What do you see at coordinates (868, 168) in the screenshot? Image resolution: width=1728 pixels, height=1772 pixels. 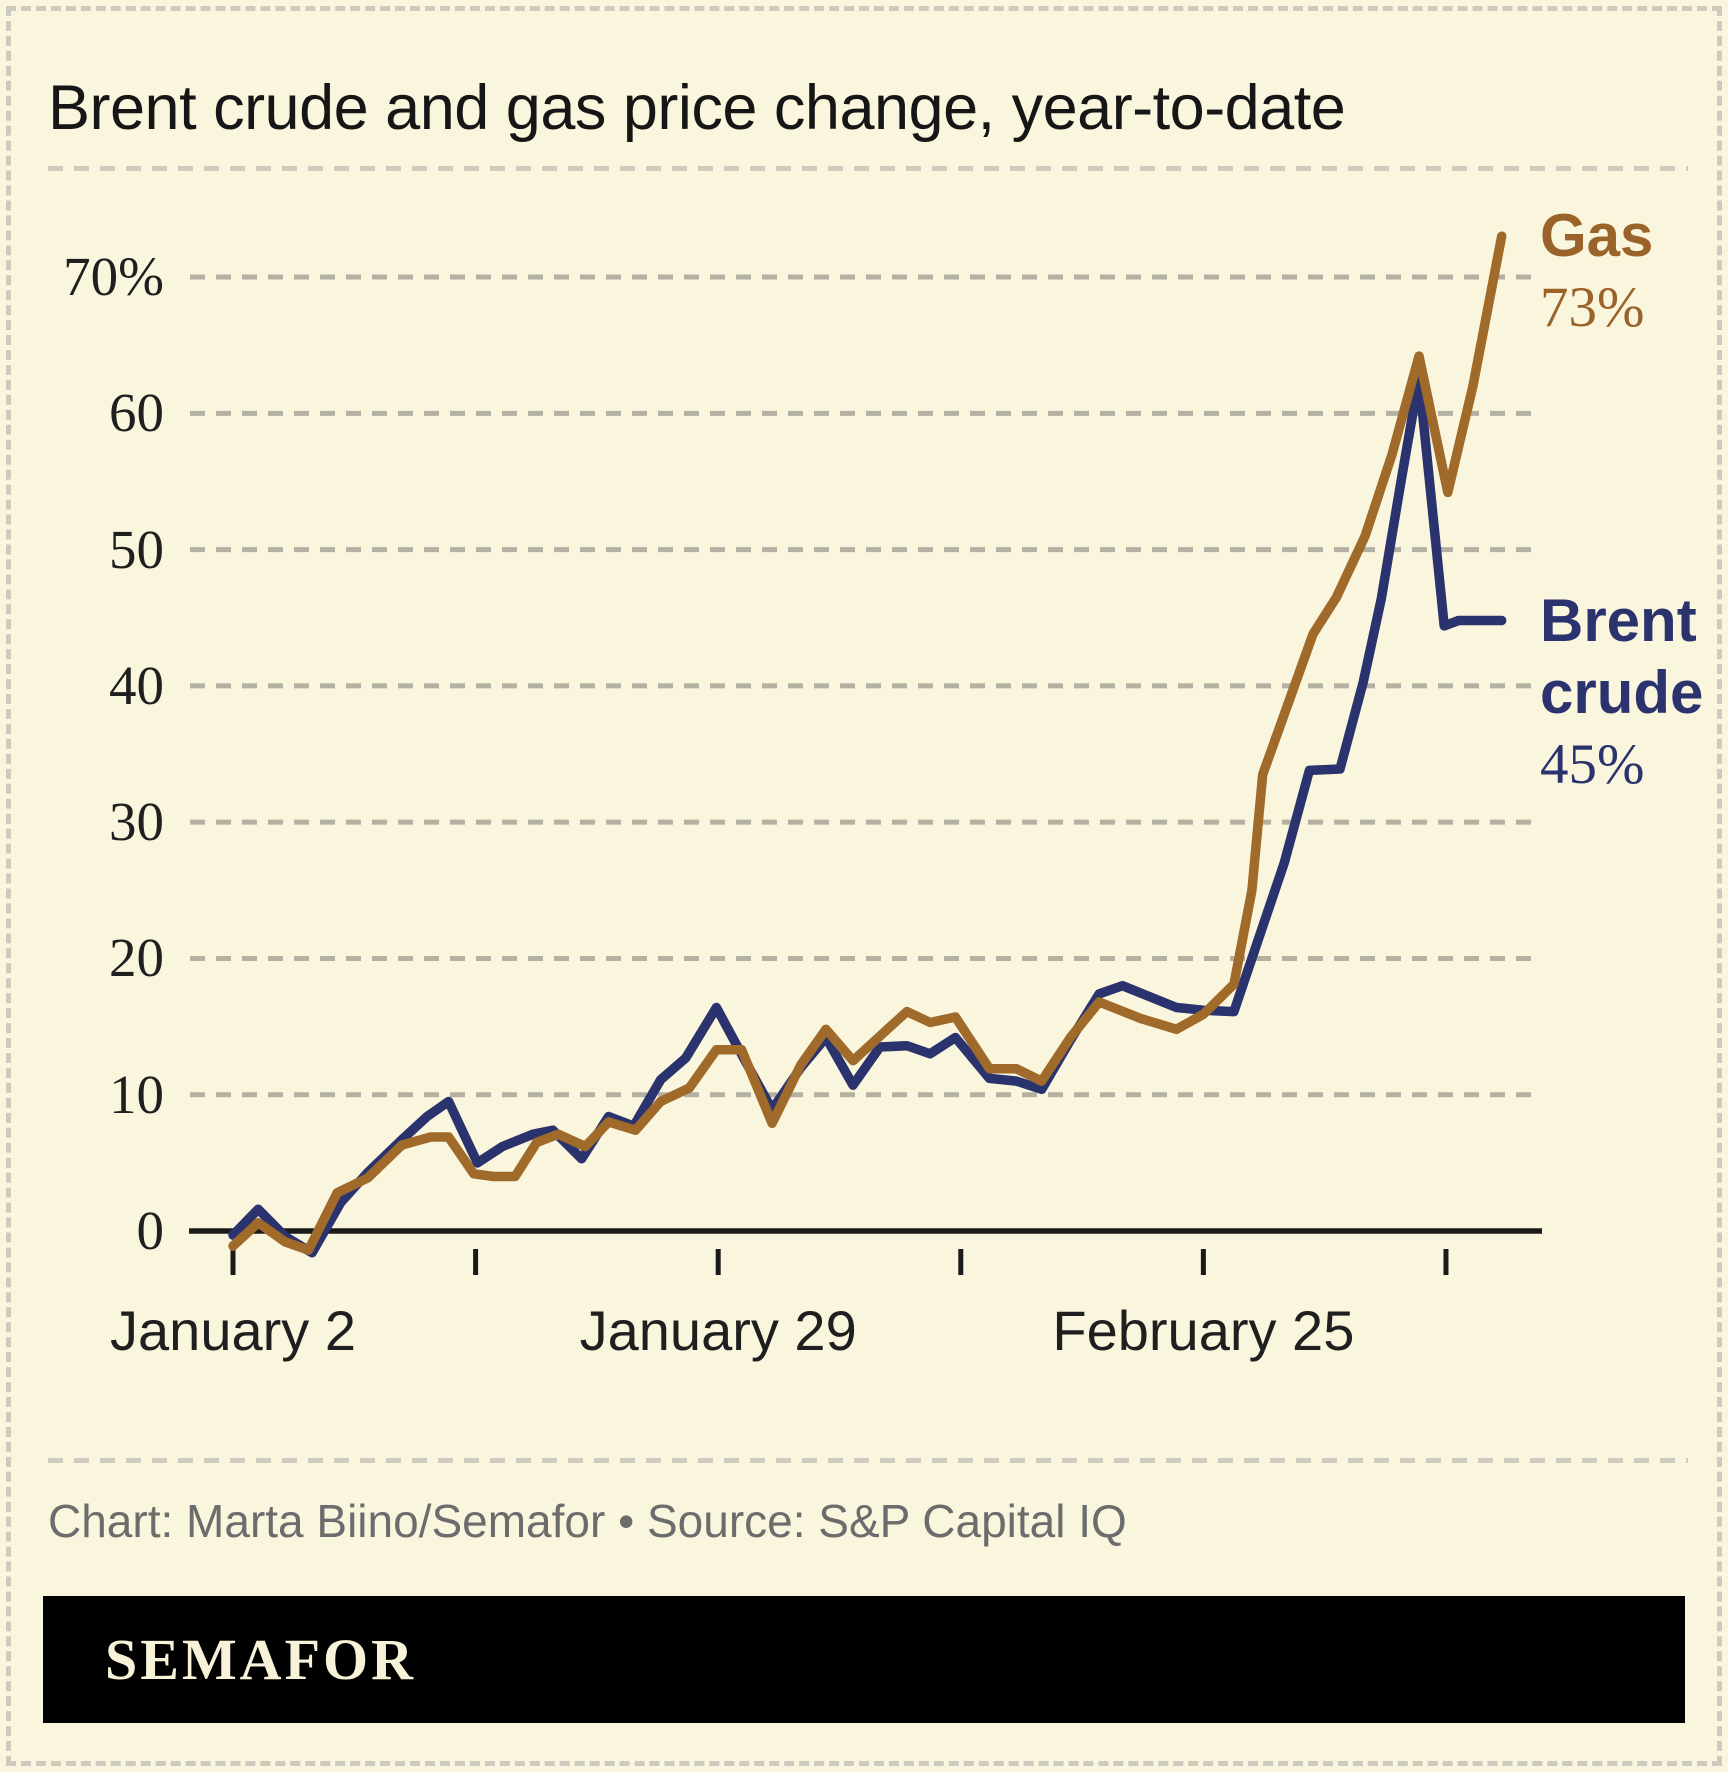 I see `top-separator` at bounding box center [868, 168].